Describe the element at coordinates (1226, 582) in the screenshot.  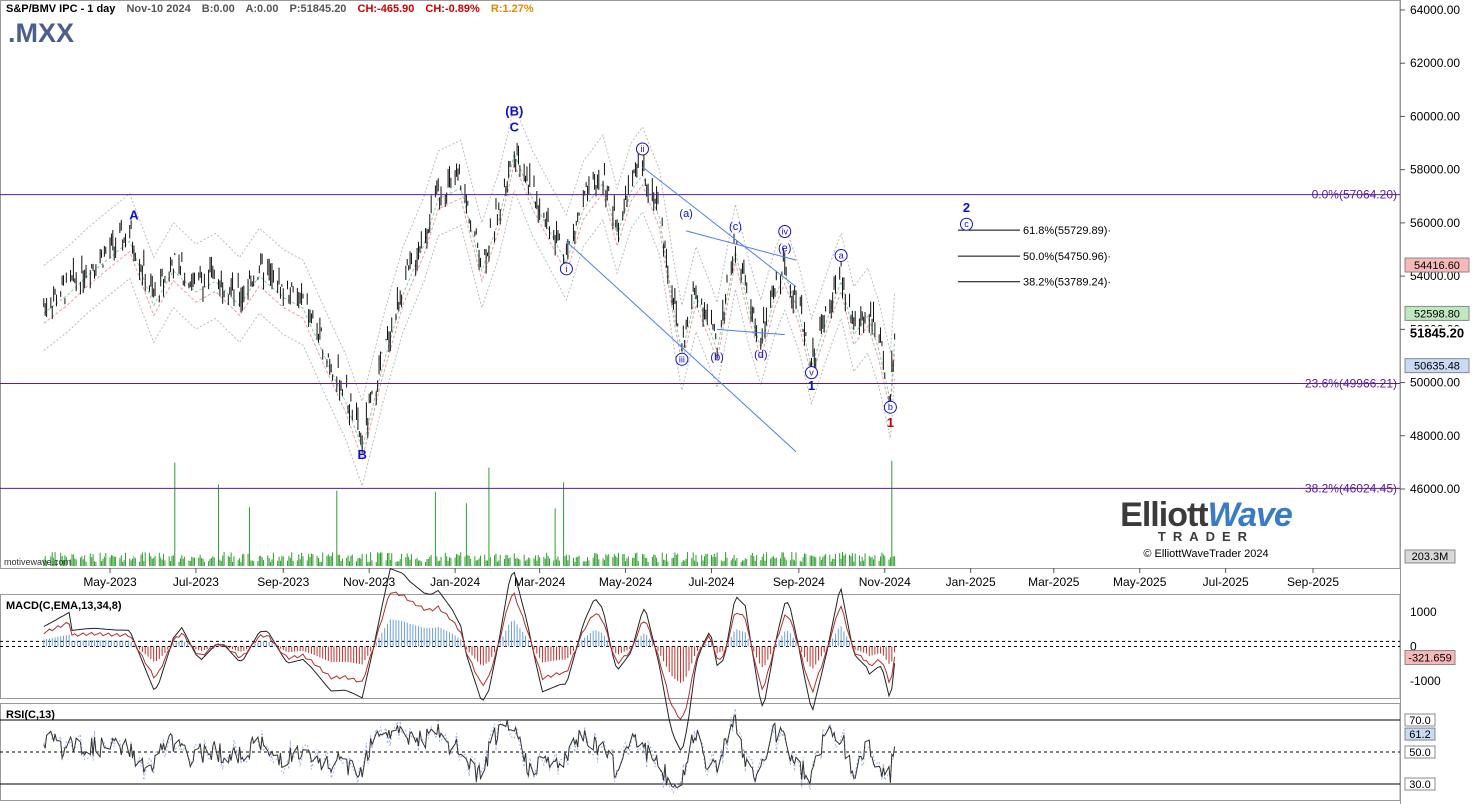
I see `time-tick-label: Jul-2025` at that location.